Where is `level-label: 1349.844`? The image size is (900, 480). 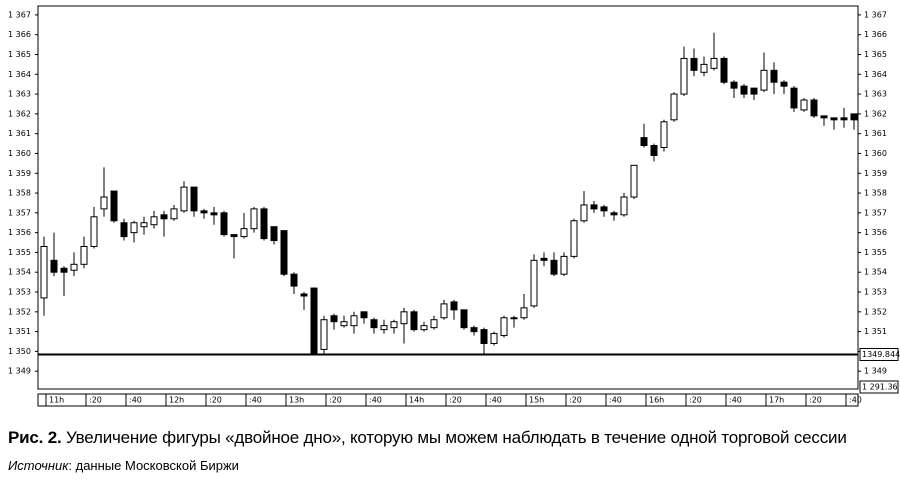
level-label: 1349.844 is located at coordinates (881, 354).